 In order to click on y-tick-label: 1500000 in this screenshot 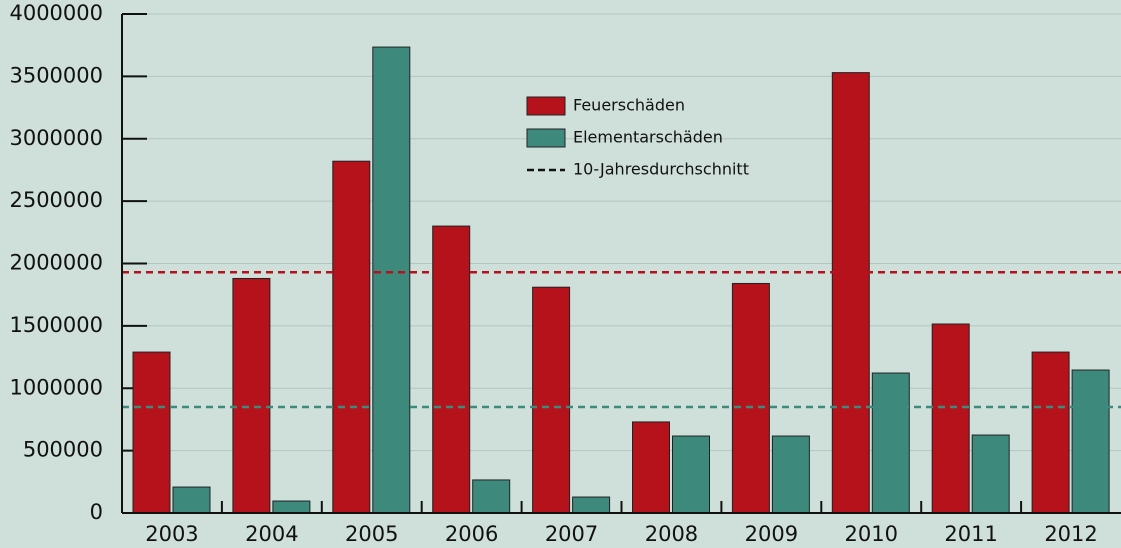, I will do `click(56, 325)`.